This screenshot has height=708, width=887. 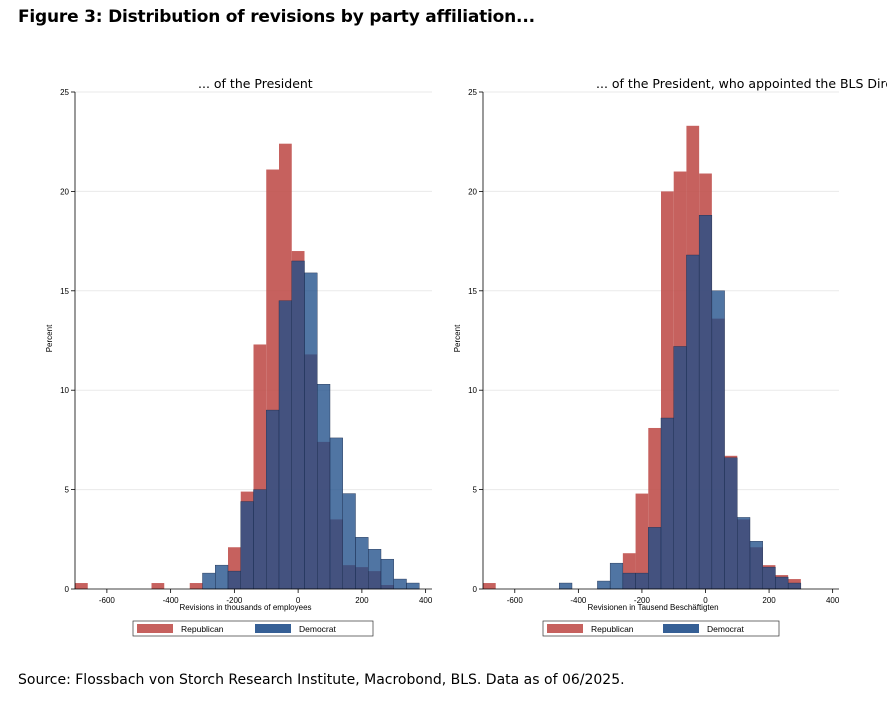 I want to click on x-axis-label: Revisionen in Tausend Beschäftigten, so click(x=652, y=607).